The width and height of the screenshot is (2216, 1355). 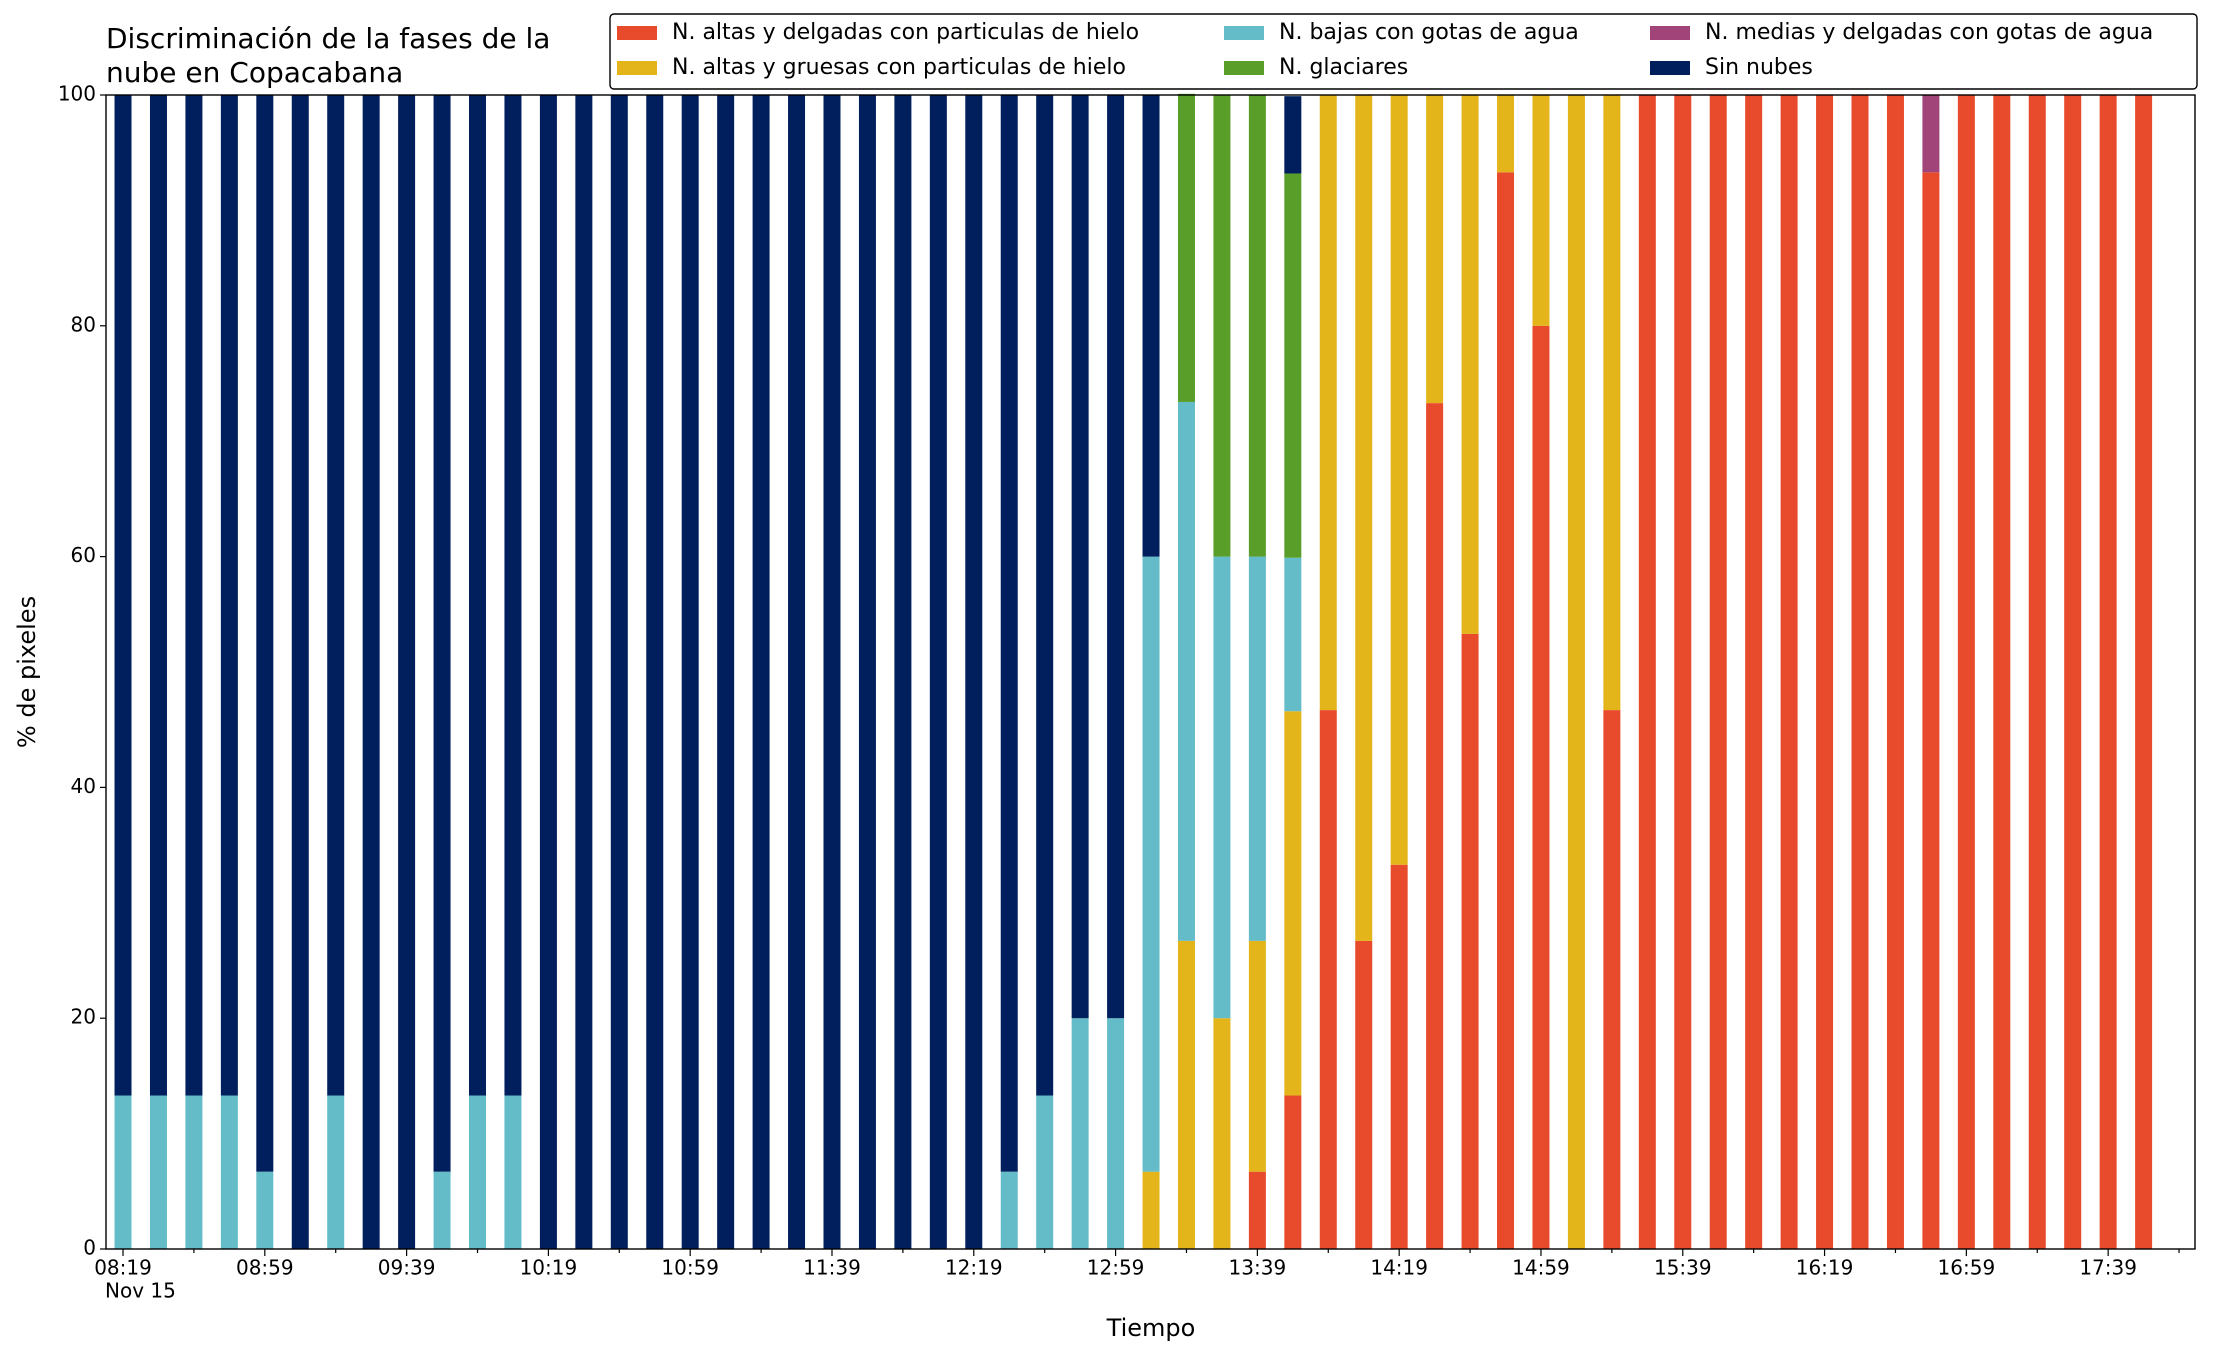 What do you see at coordinates (83, 786) in the screenshot?
I see `y-tick-label: 40` at bounding box center [83, 786].